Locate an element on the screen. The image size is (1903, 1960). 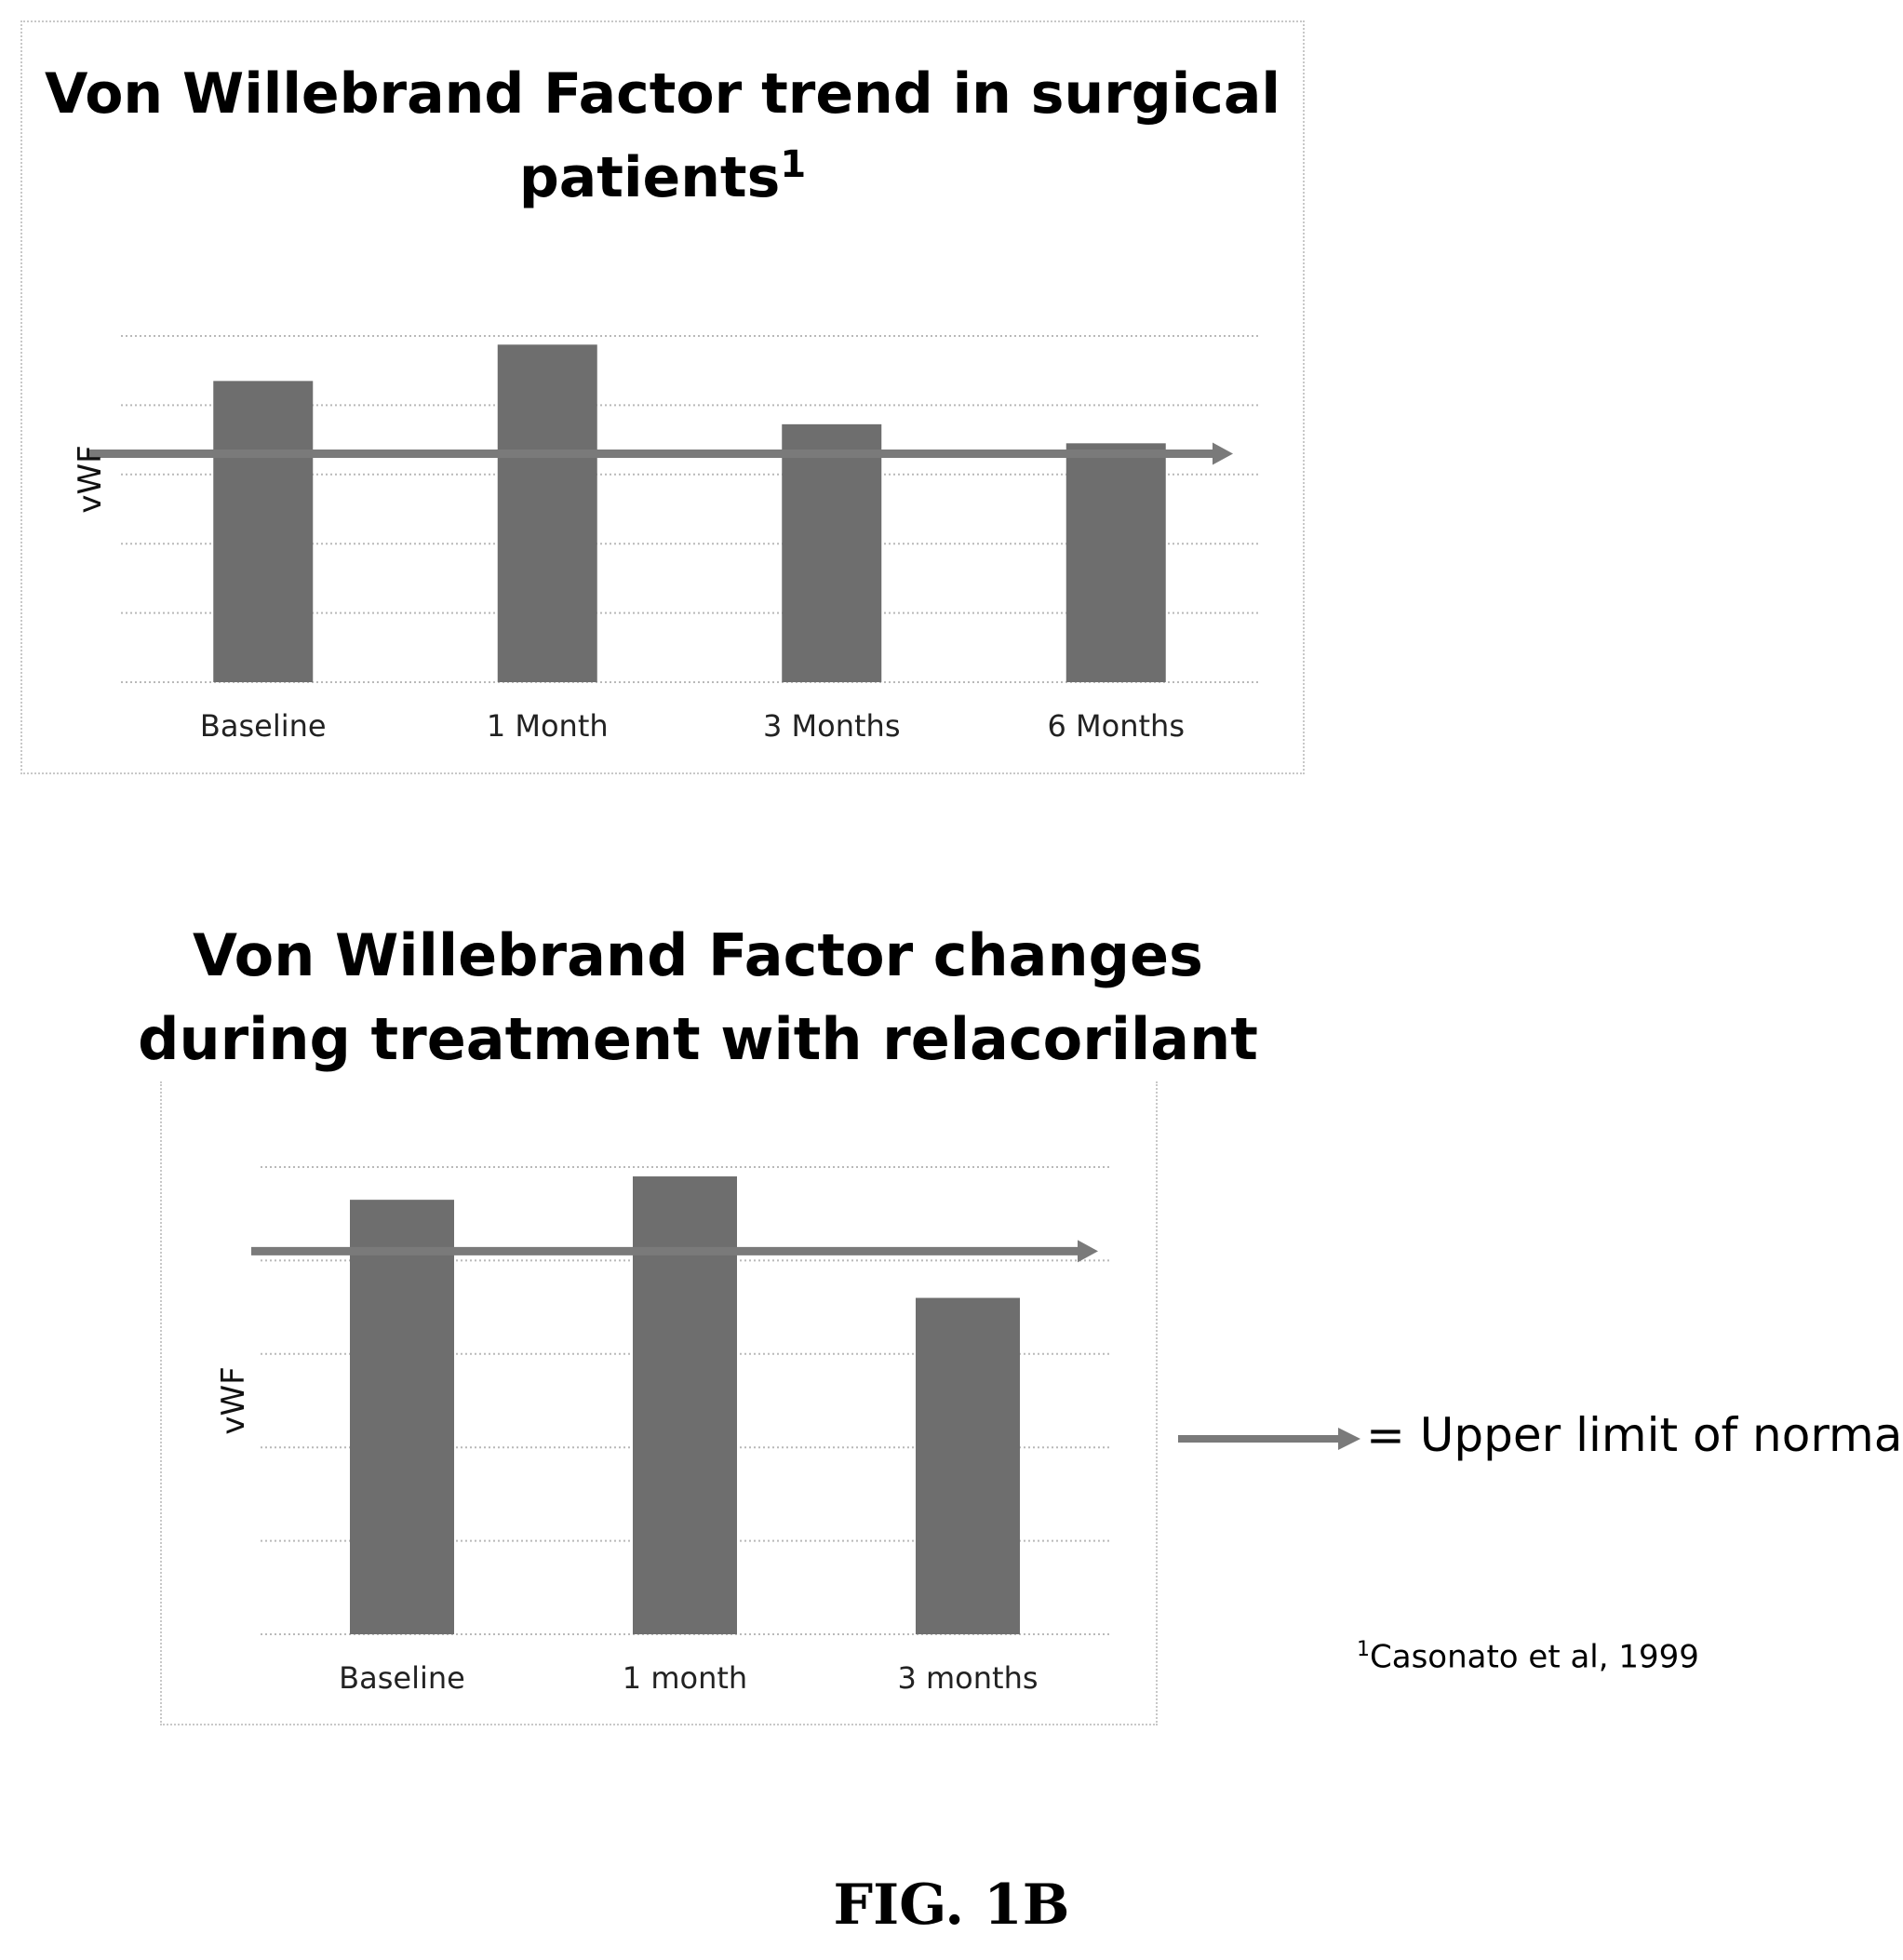
legend-label: = Upper limit of normal is located at coordinates (1634, 1435).